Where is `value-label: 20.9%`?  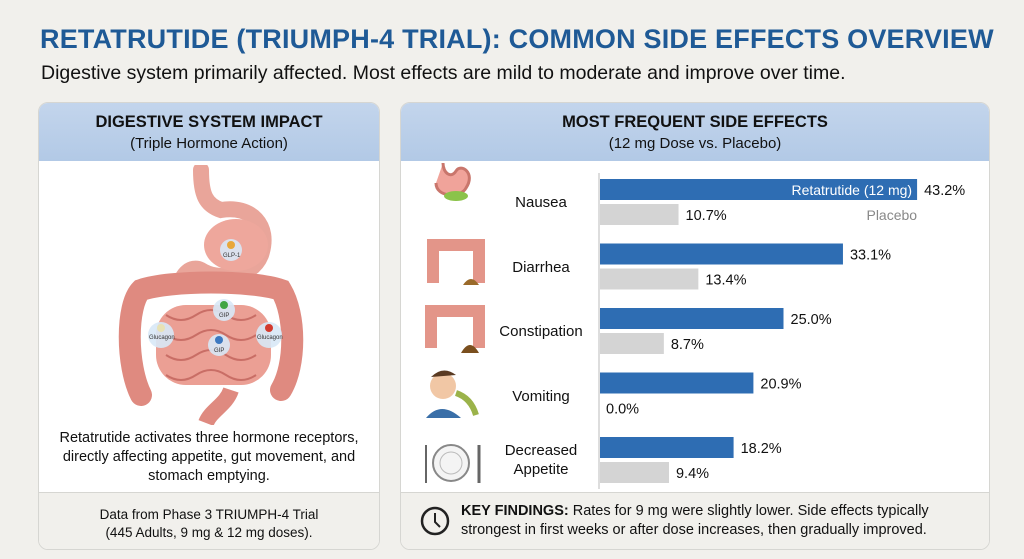 value-label: 20.9% is located at coordinates (780, 385).